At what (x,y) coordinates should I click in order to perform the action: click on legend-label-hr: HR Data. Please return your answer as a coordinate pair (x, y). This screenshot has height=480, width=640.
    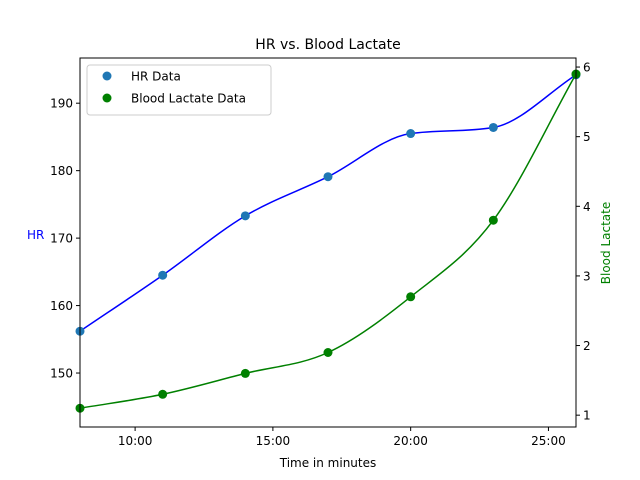
    Looking at the image, I should click on (156, 77).